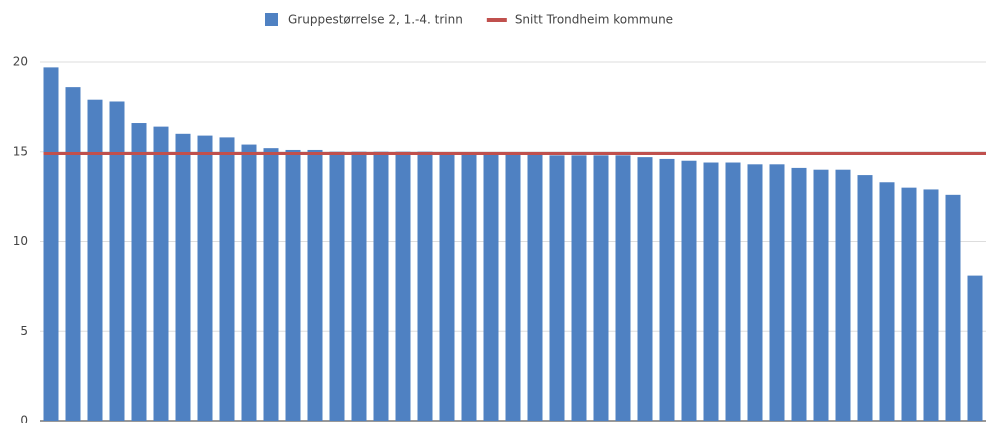 The image size is (986, 423). I want to click on y-tick-label: 20, so click(20, 62).